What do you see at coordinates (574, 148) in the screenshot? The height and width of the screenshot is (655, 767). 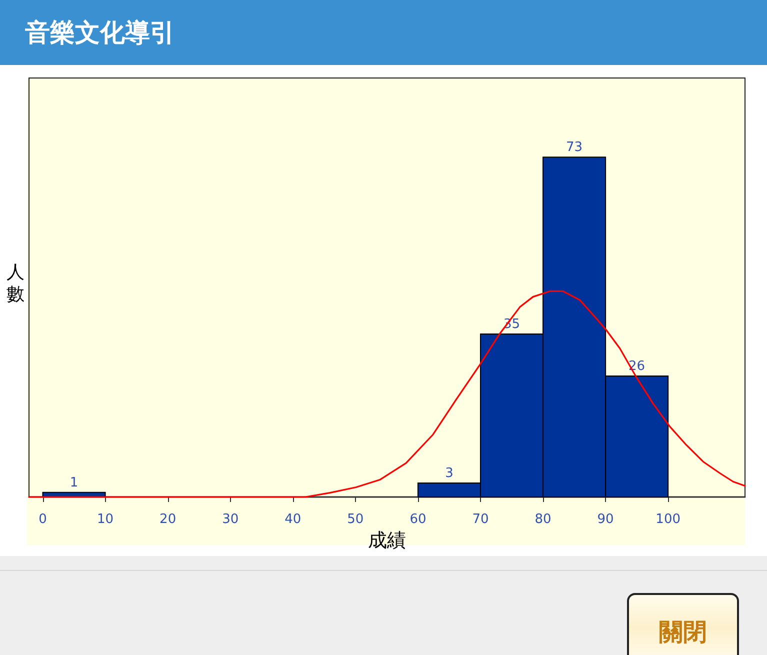 I see `data-label: 73` at bounding box center [574, 148].